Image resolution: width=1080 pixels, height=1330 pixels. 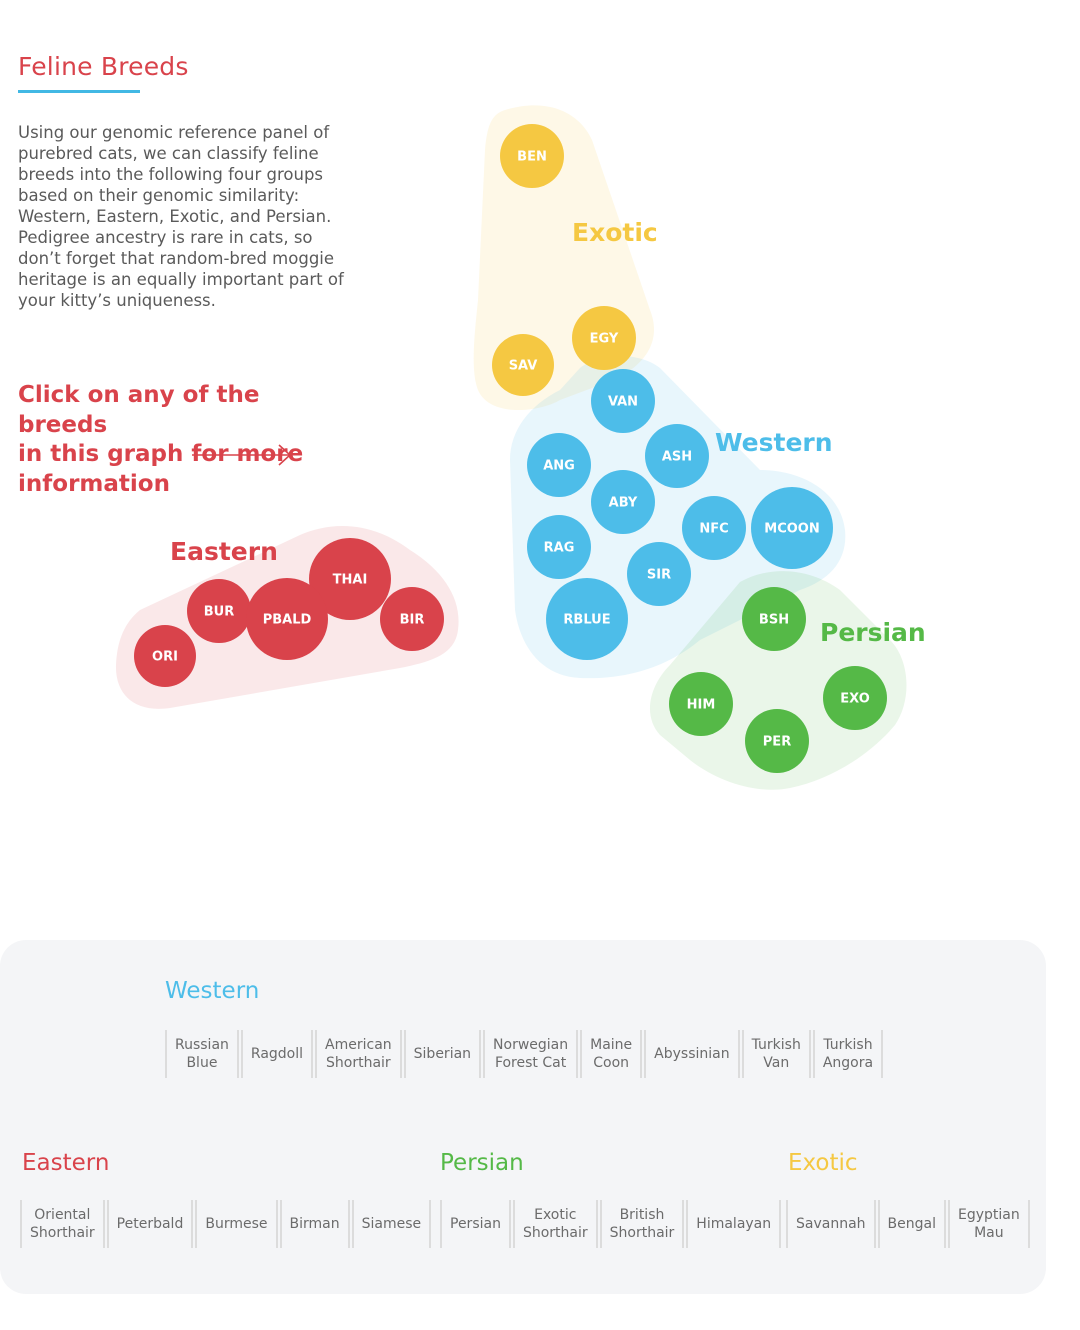 I want to click on breed-bubble-per: PER, so click(x=777, y=741).